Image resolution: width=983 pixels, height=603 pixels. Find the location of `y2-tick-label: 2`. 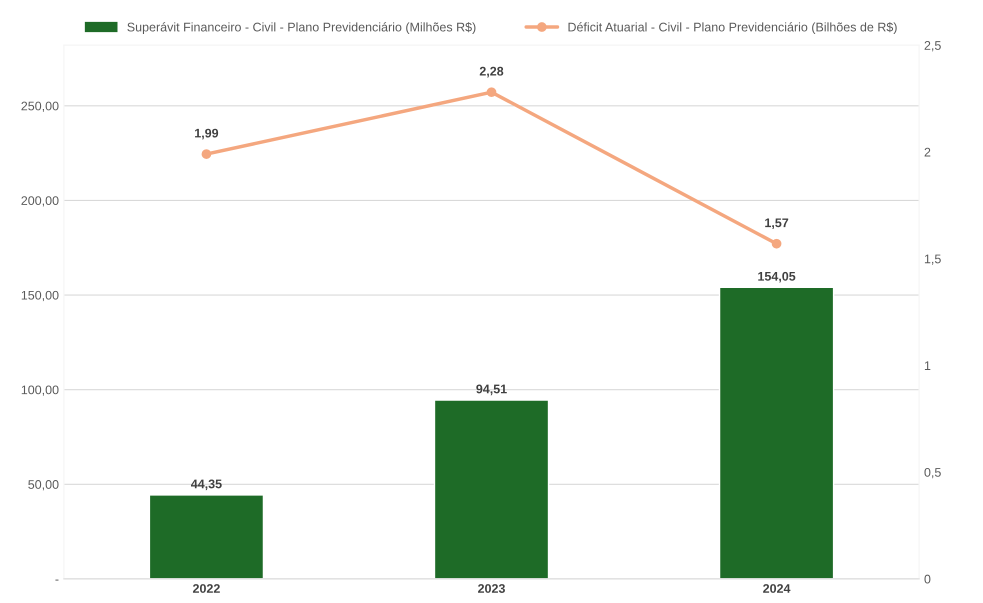

y2-tick-label: 2 is located at coordinates (927, 152).